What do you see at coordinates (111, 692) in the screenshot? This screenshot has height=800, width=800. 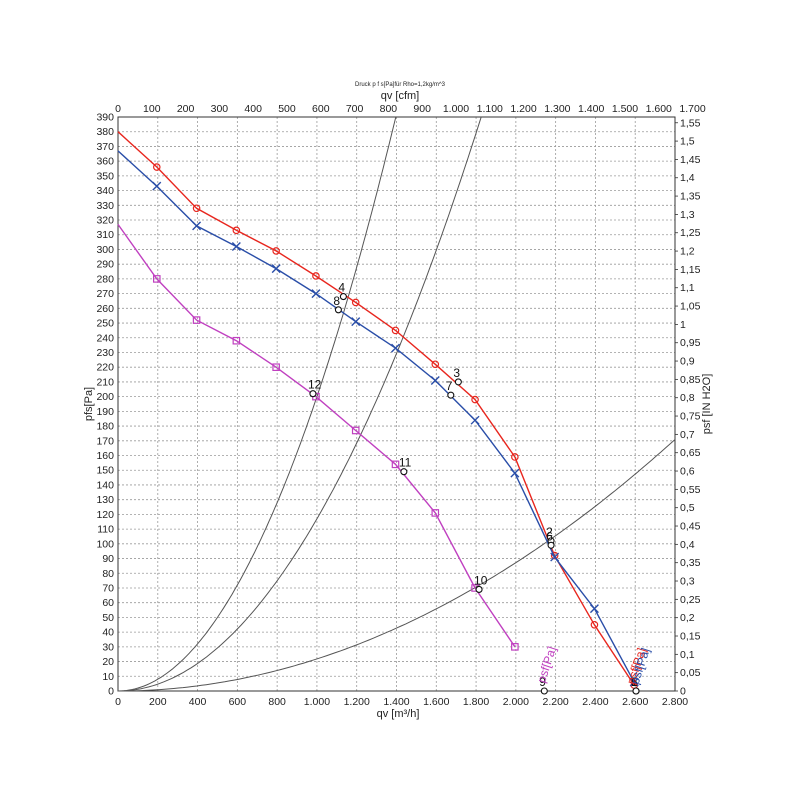 I see `y-tick-label-left: 0` at bounding box center [111, 692].